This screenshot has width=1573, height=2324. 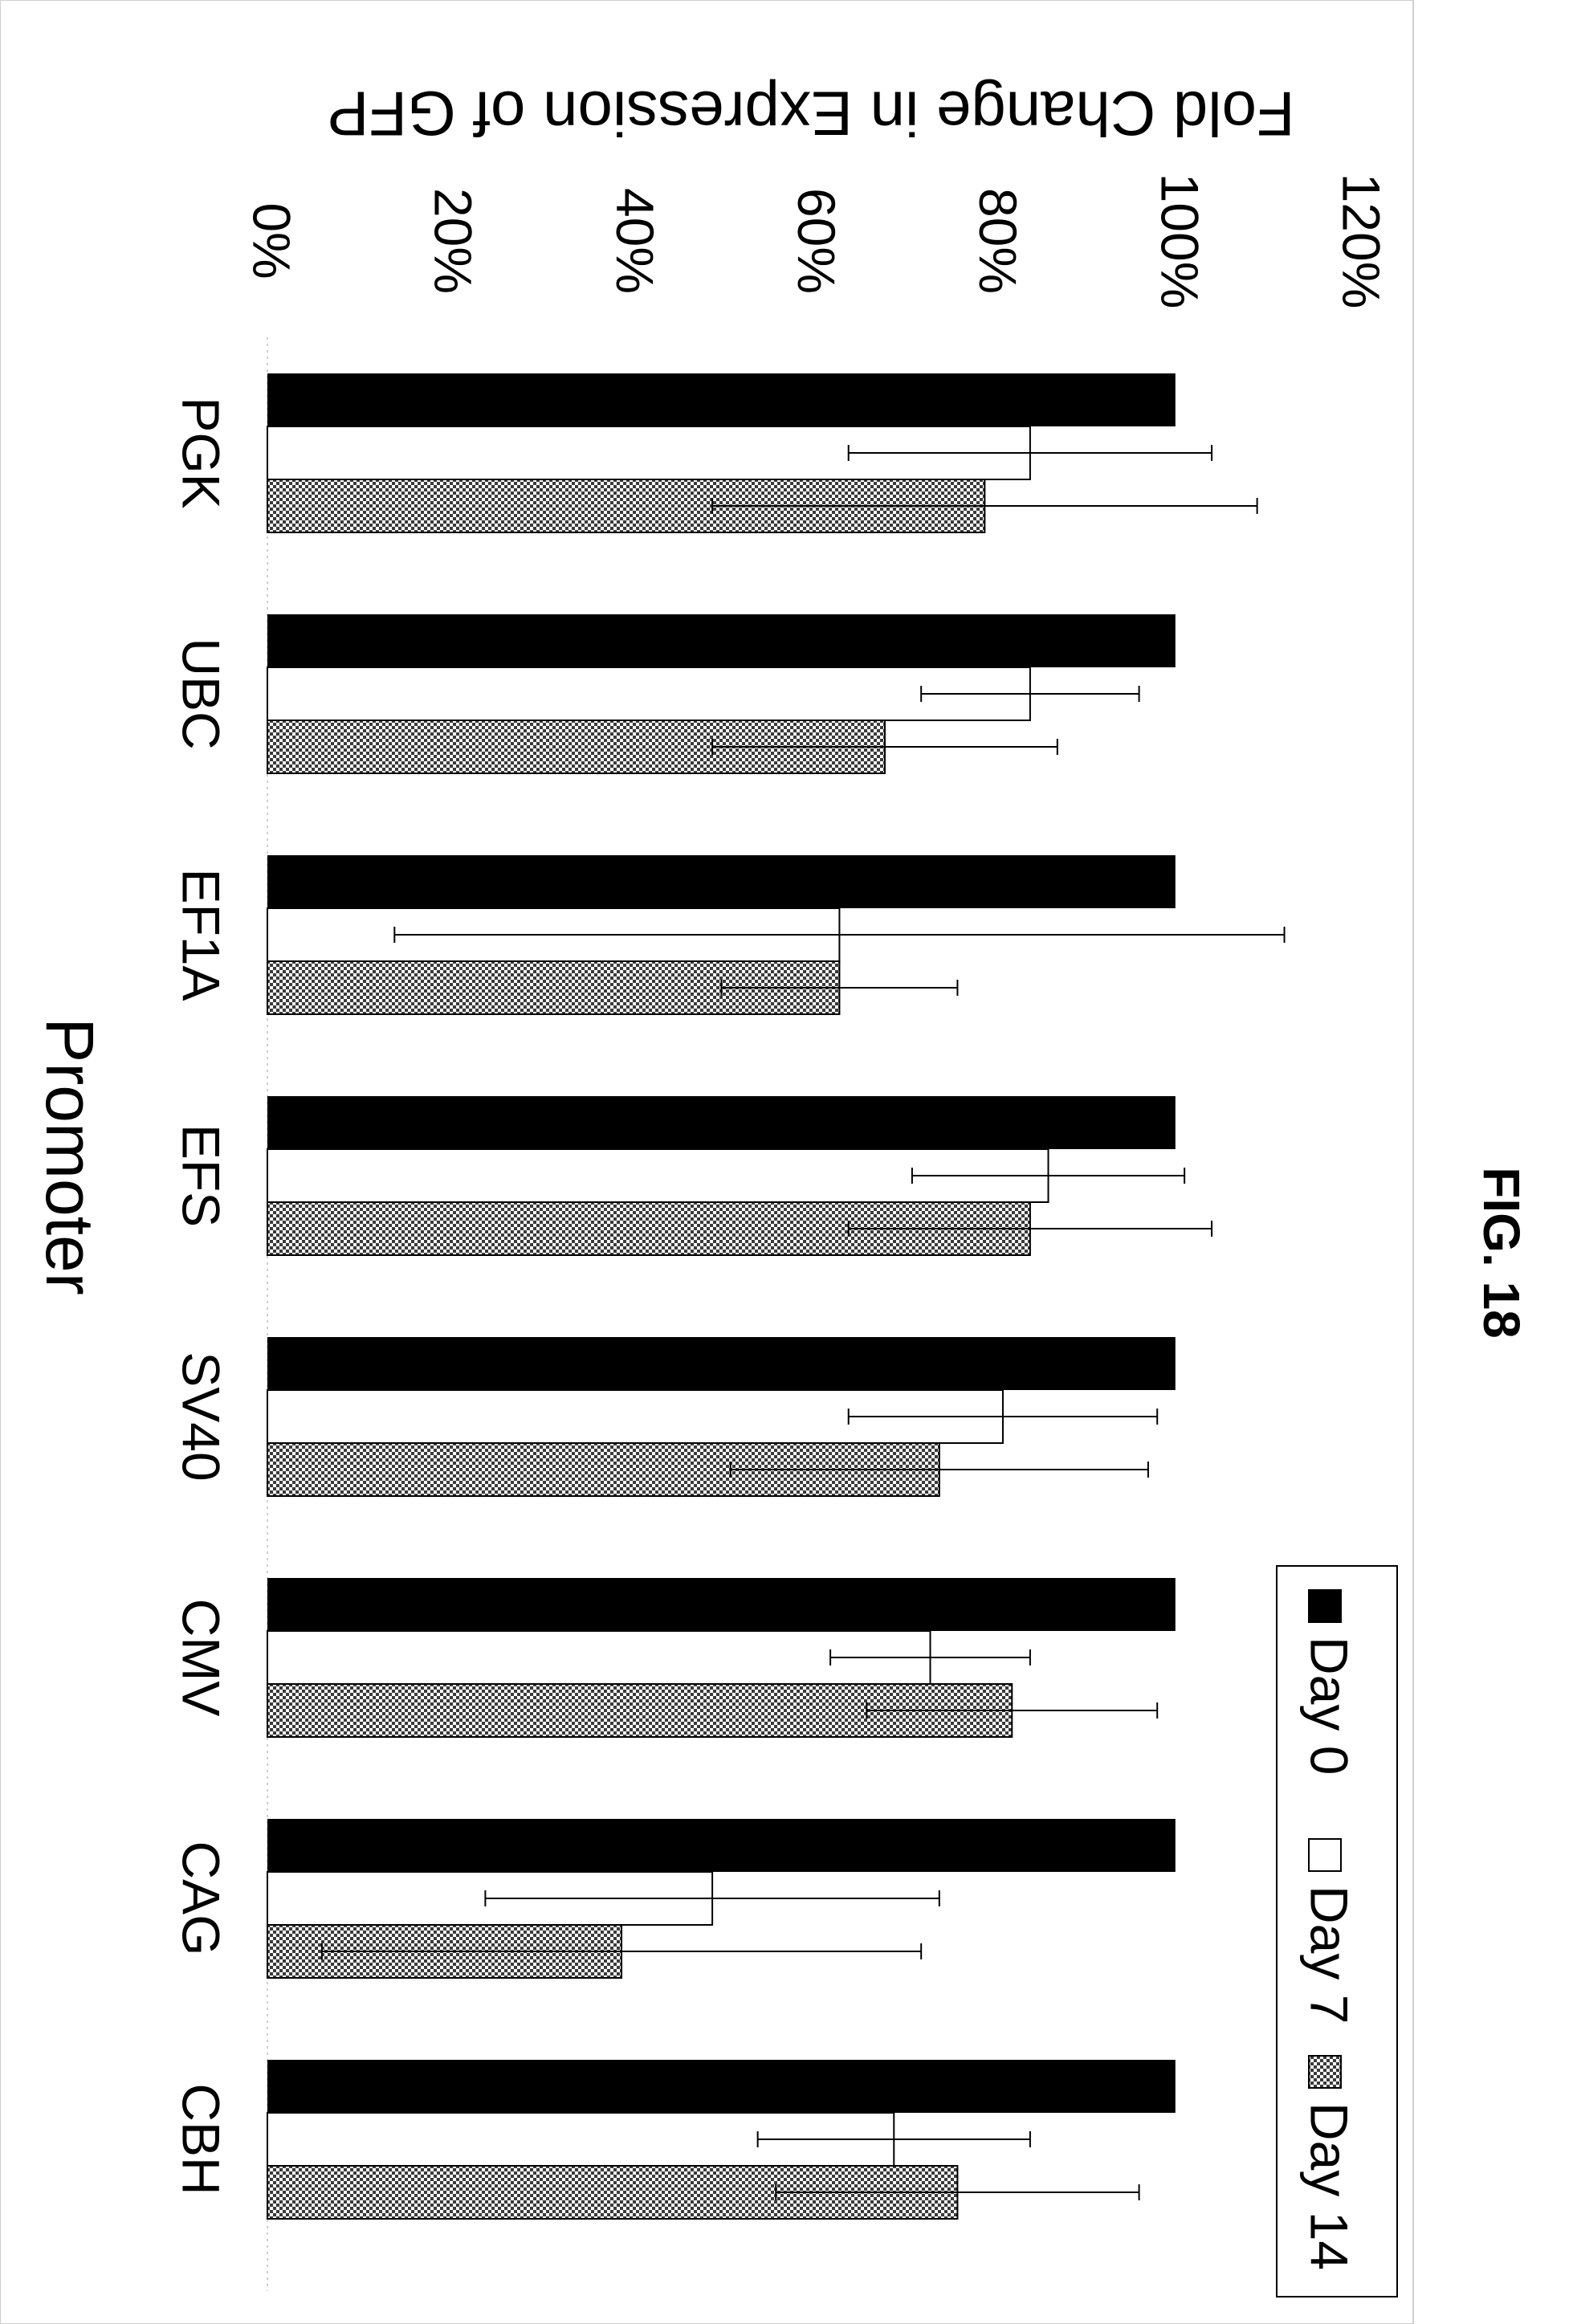 I want to click on legend-label: Day 14, so click(x=1329, y=2186).